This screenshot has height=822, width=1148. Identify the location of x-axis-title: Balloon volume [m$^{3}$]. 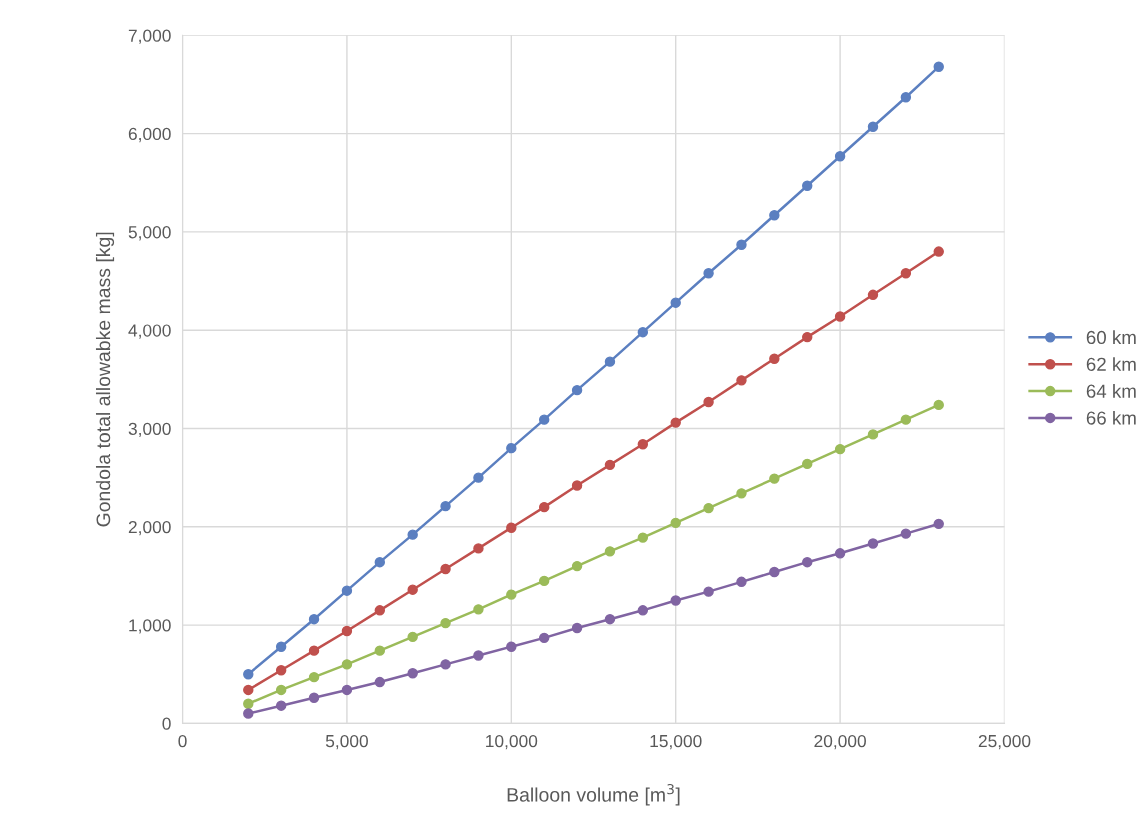
(593, 794).